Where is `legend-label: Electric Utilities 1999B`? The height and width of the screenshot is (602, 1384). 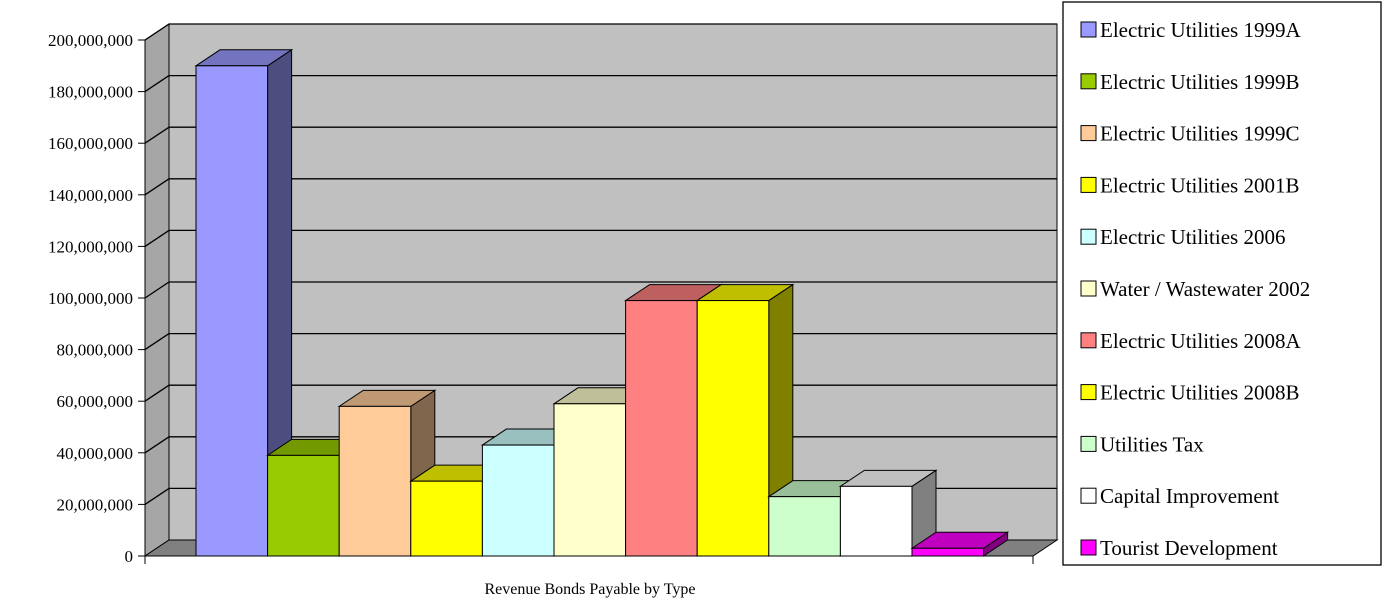
legend-label: Electric Utilities 1999B is located at coordinates (1199, 82).